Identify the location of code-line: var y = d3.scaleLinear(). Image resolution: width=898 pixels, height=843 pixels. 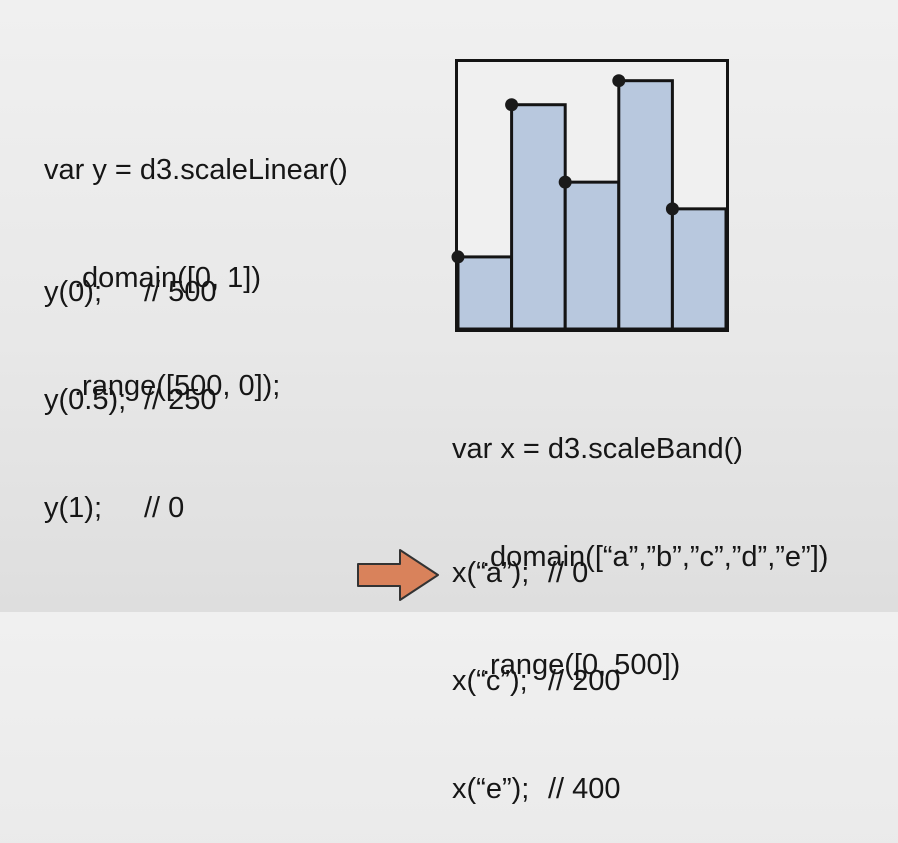
(196, 170).